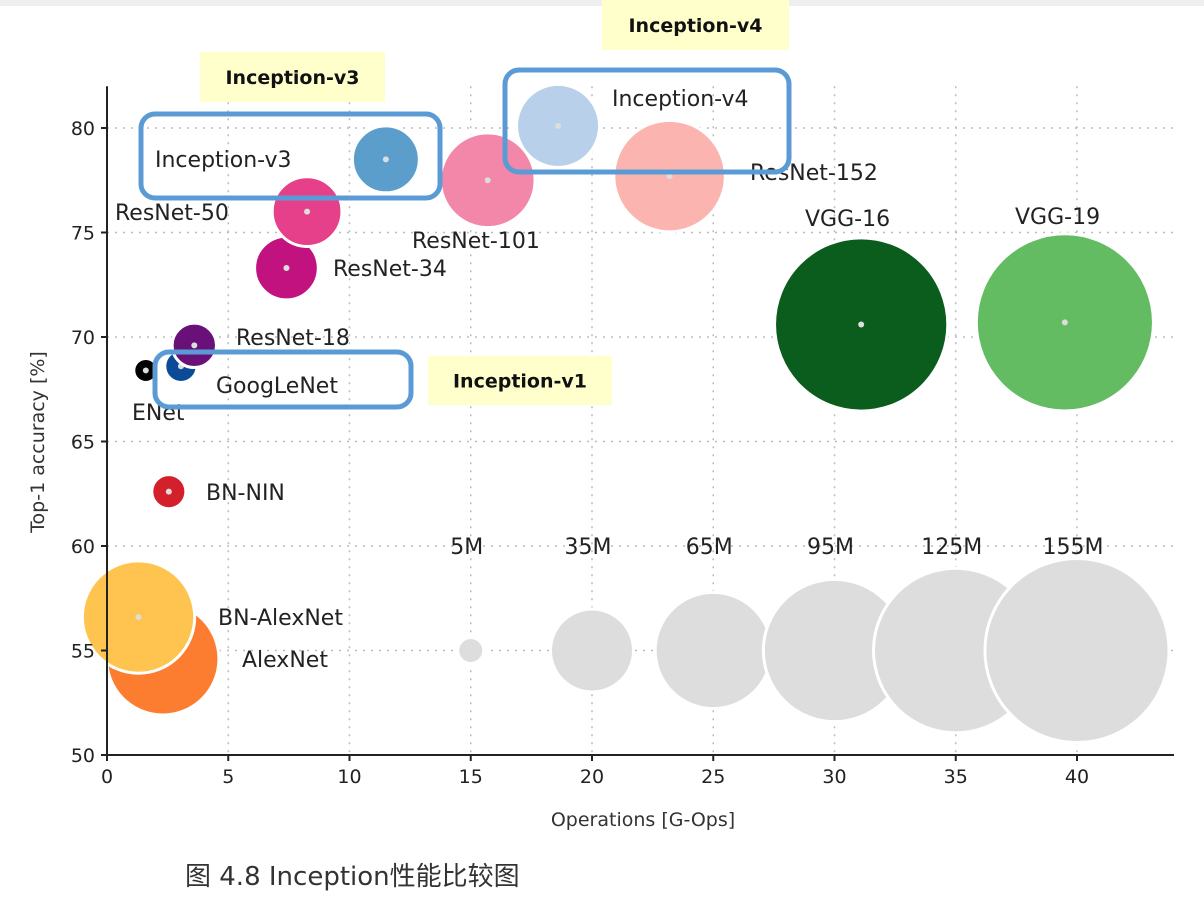 Image resolution: width=1204 pixels, height=907 pixels. I want to click on size-legend-label: 95M, so click(830, 547).